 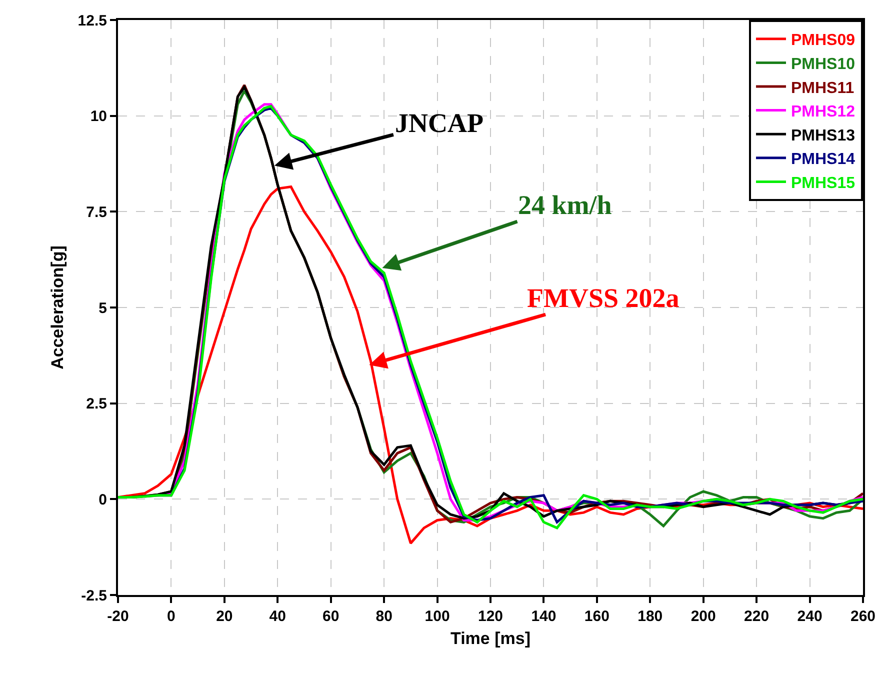 What do you see at coordinates (822, 88) in the screenshot?
I see `legend-label: PMHS11` at bounding box center [822, 88].